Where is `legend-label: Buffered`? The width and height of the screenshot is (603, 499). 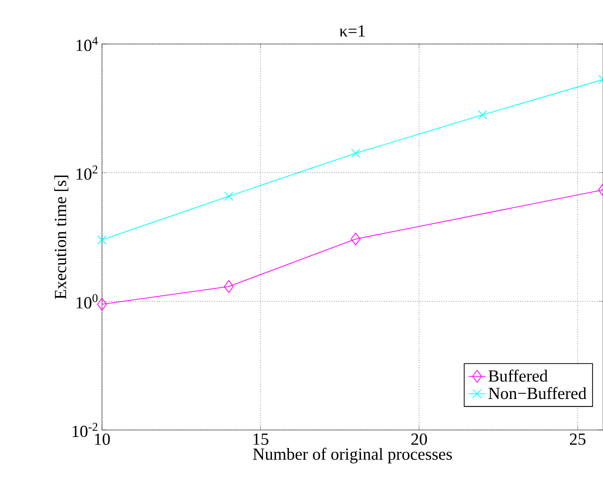
legend-label: Buffered is located at coordinates (518, 376).